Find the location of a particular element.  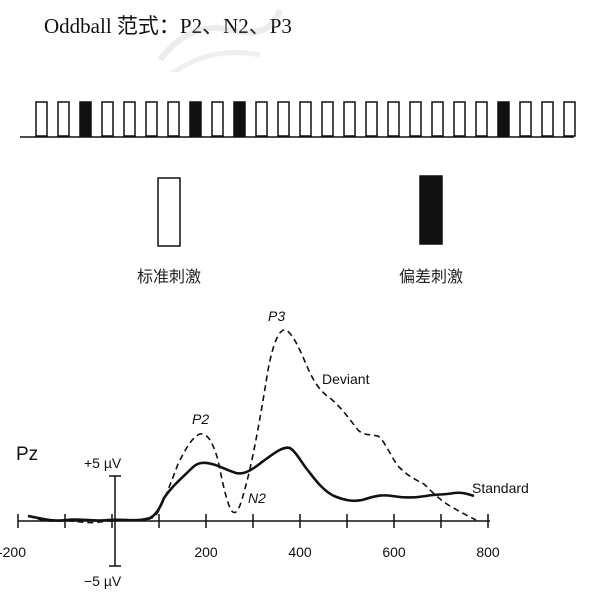

n2-peak-label: N2 is located at coordinates (257, 498).